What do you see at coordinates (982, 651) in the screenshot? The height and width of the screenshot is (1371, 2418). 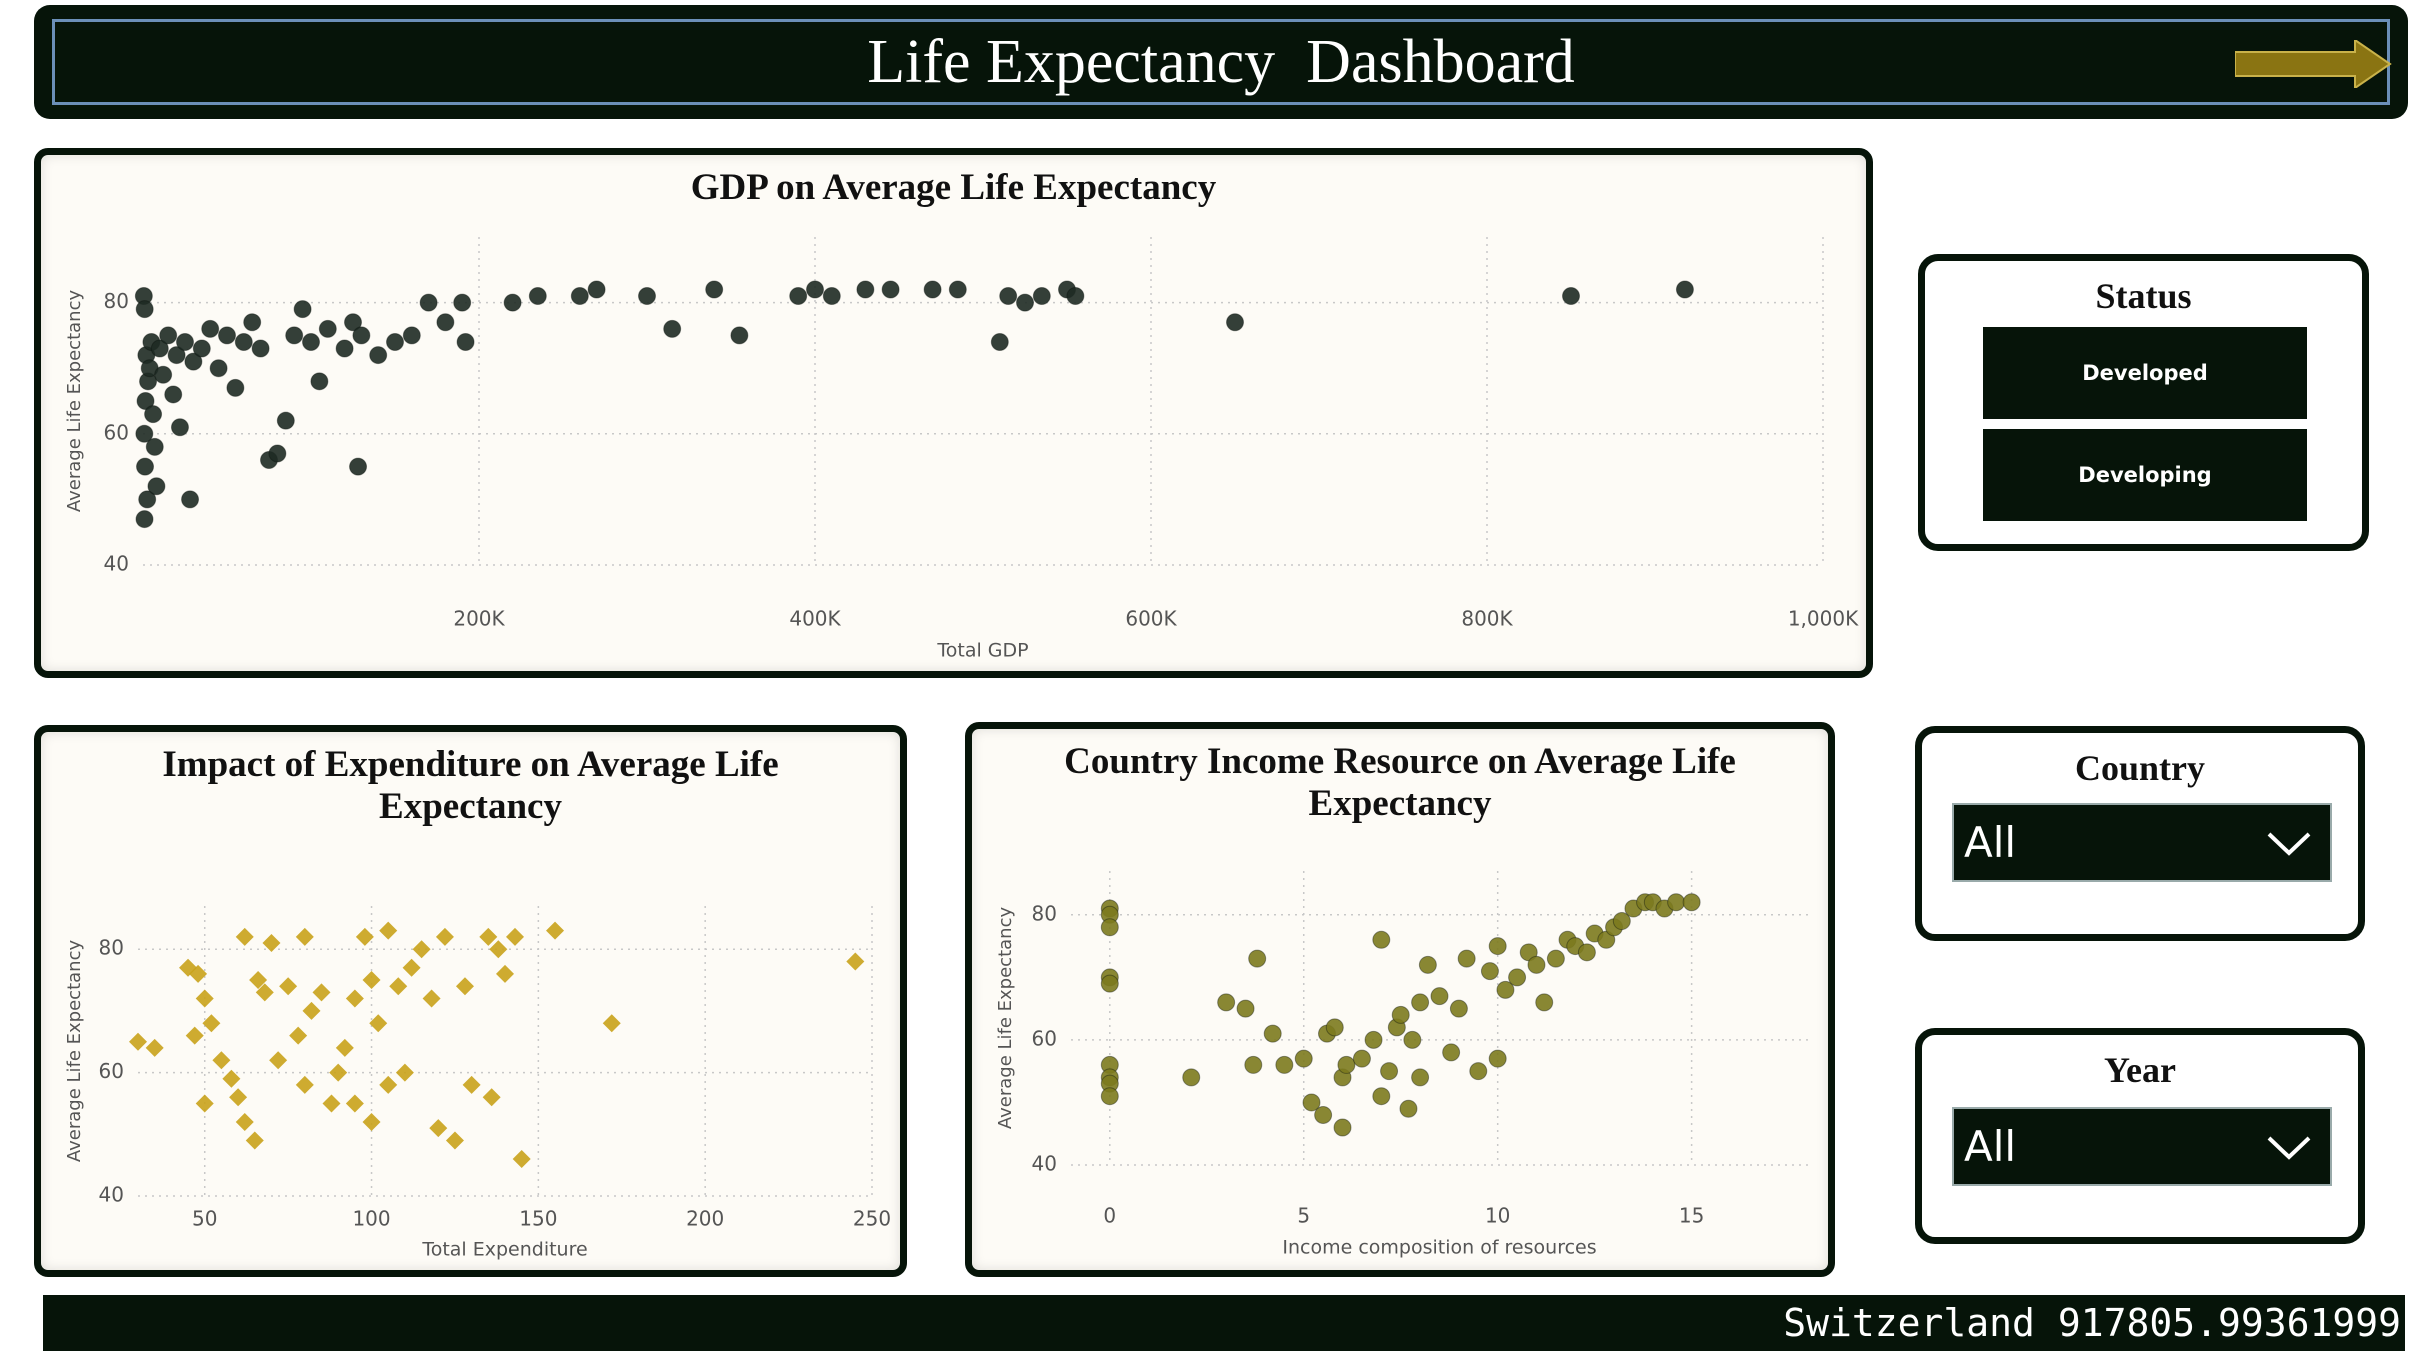 I see `x-axis-title: Total GDP` at bounding box center [982, 651].